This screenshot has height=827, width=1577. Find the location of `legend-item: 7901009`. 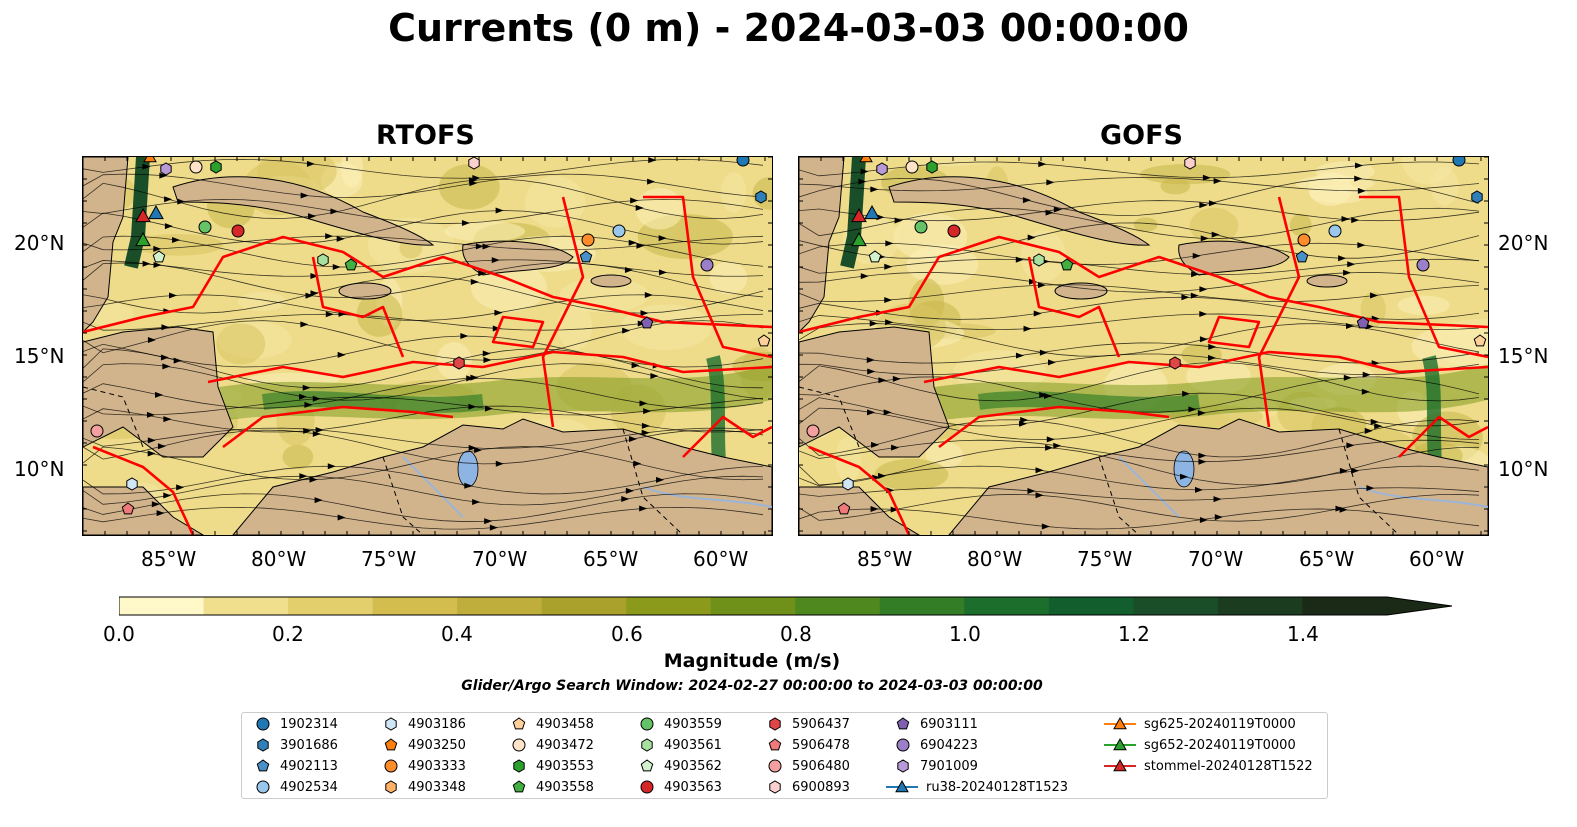

legend-item: 7901009 is located at coordinates (936, 766).